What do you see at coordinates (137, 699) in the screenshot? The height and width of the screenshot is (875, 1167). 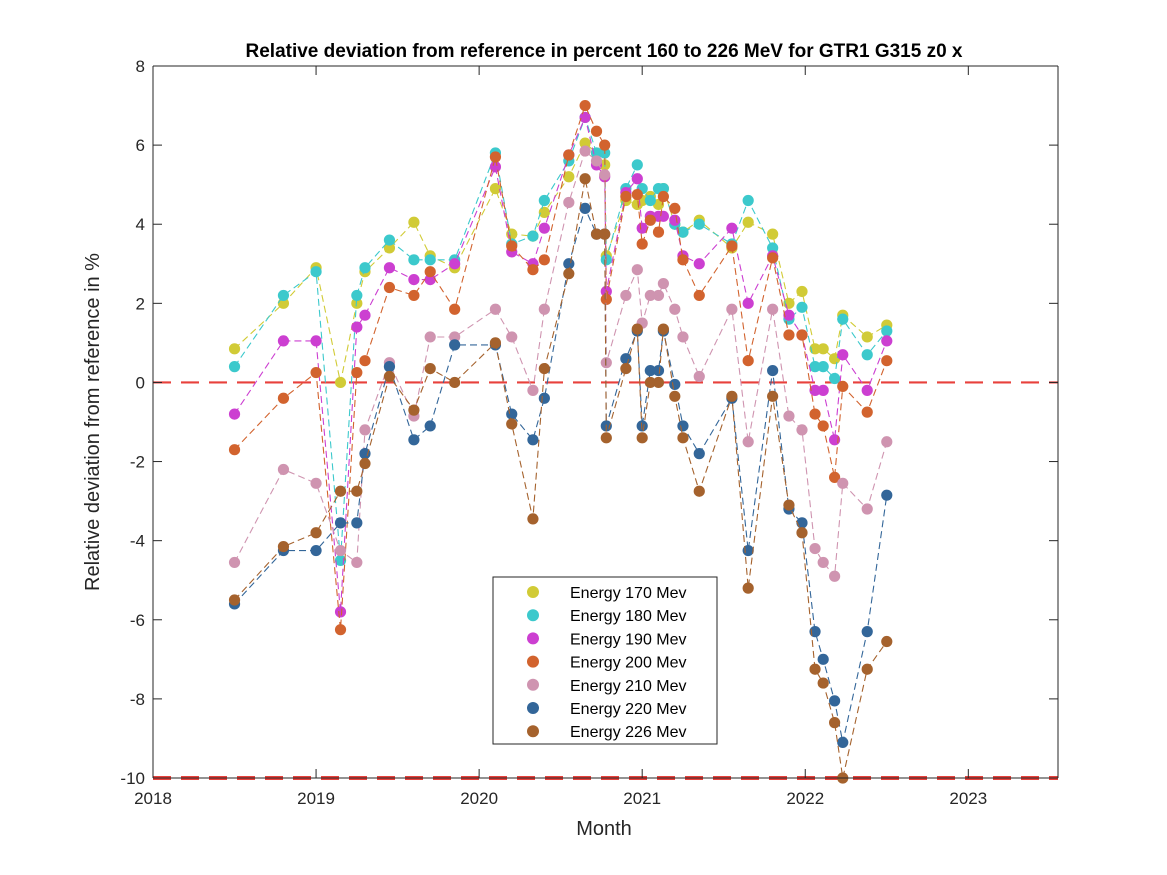 I see `y-tick-label: -8` at bounding box center [137, 699].